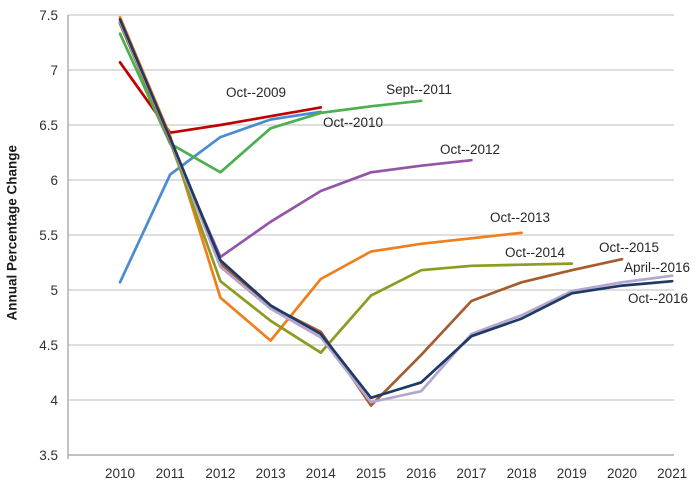 This screenshot has width=700, height=491. Describe the element at coordinates (657, 267) in the screenshot. I see `series-label-april-2016: April--2016` at that location.